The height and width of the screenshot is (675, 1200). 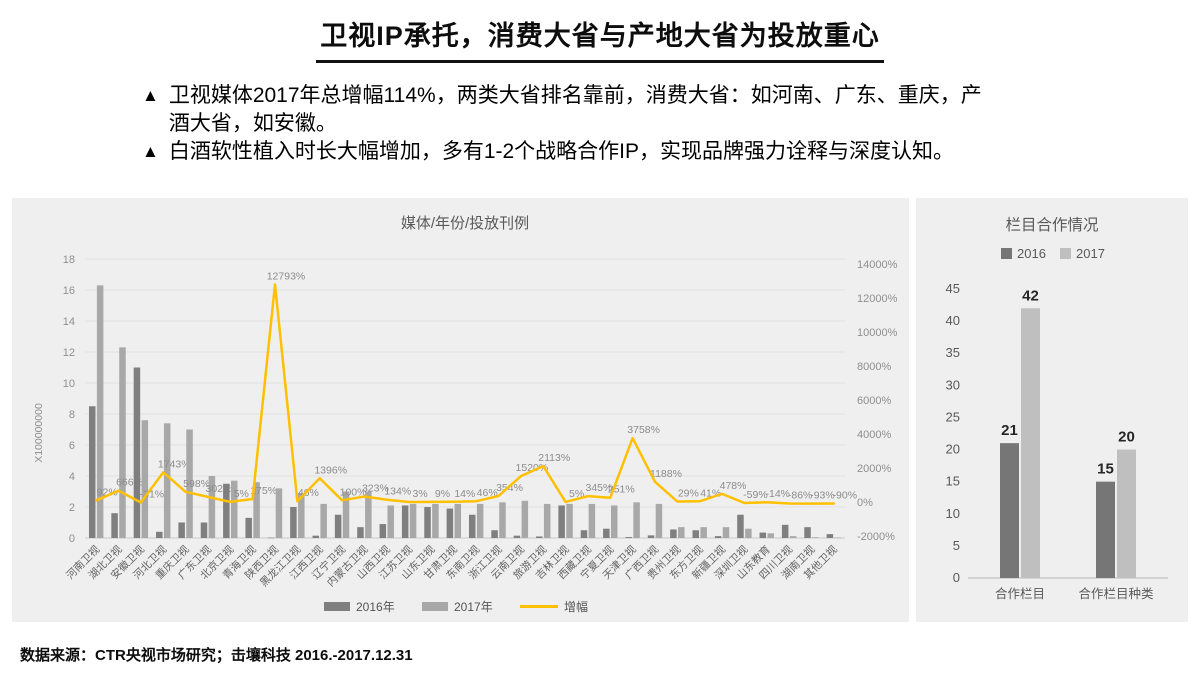 What do you see at coordinates (953, 352) in the screenshot?
I see `y-axis-tick: 35` at bounding box center [953, 352].